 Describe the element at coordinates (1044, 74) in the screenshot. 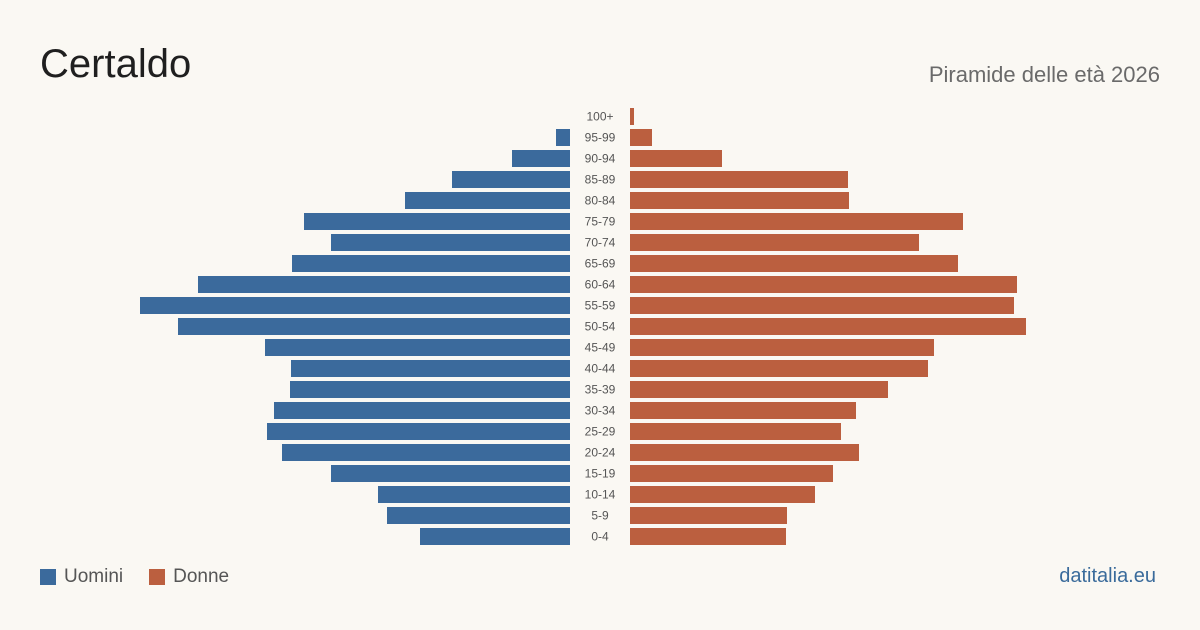

I see `chart-subtitle: Piramide delle età 2026` at that location.